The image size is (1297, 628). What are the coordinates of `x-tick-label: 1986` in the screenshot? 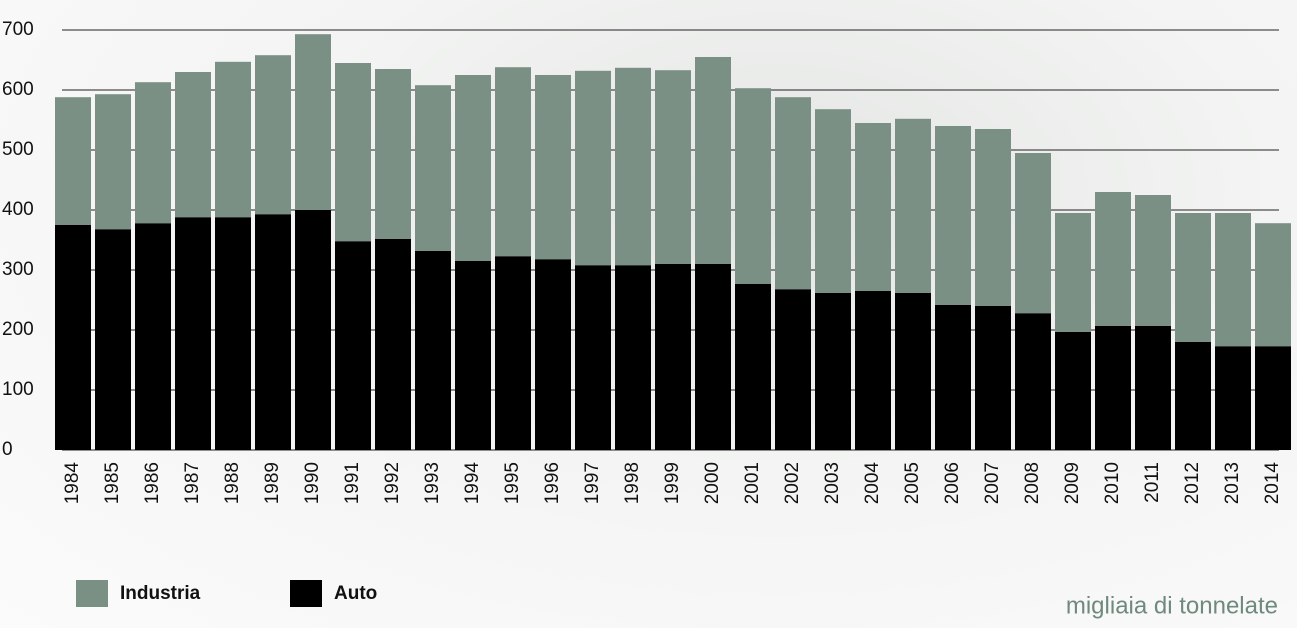 It's located at (152, 483).